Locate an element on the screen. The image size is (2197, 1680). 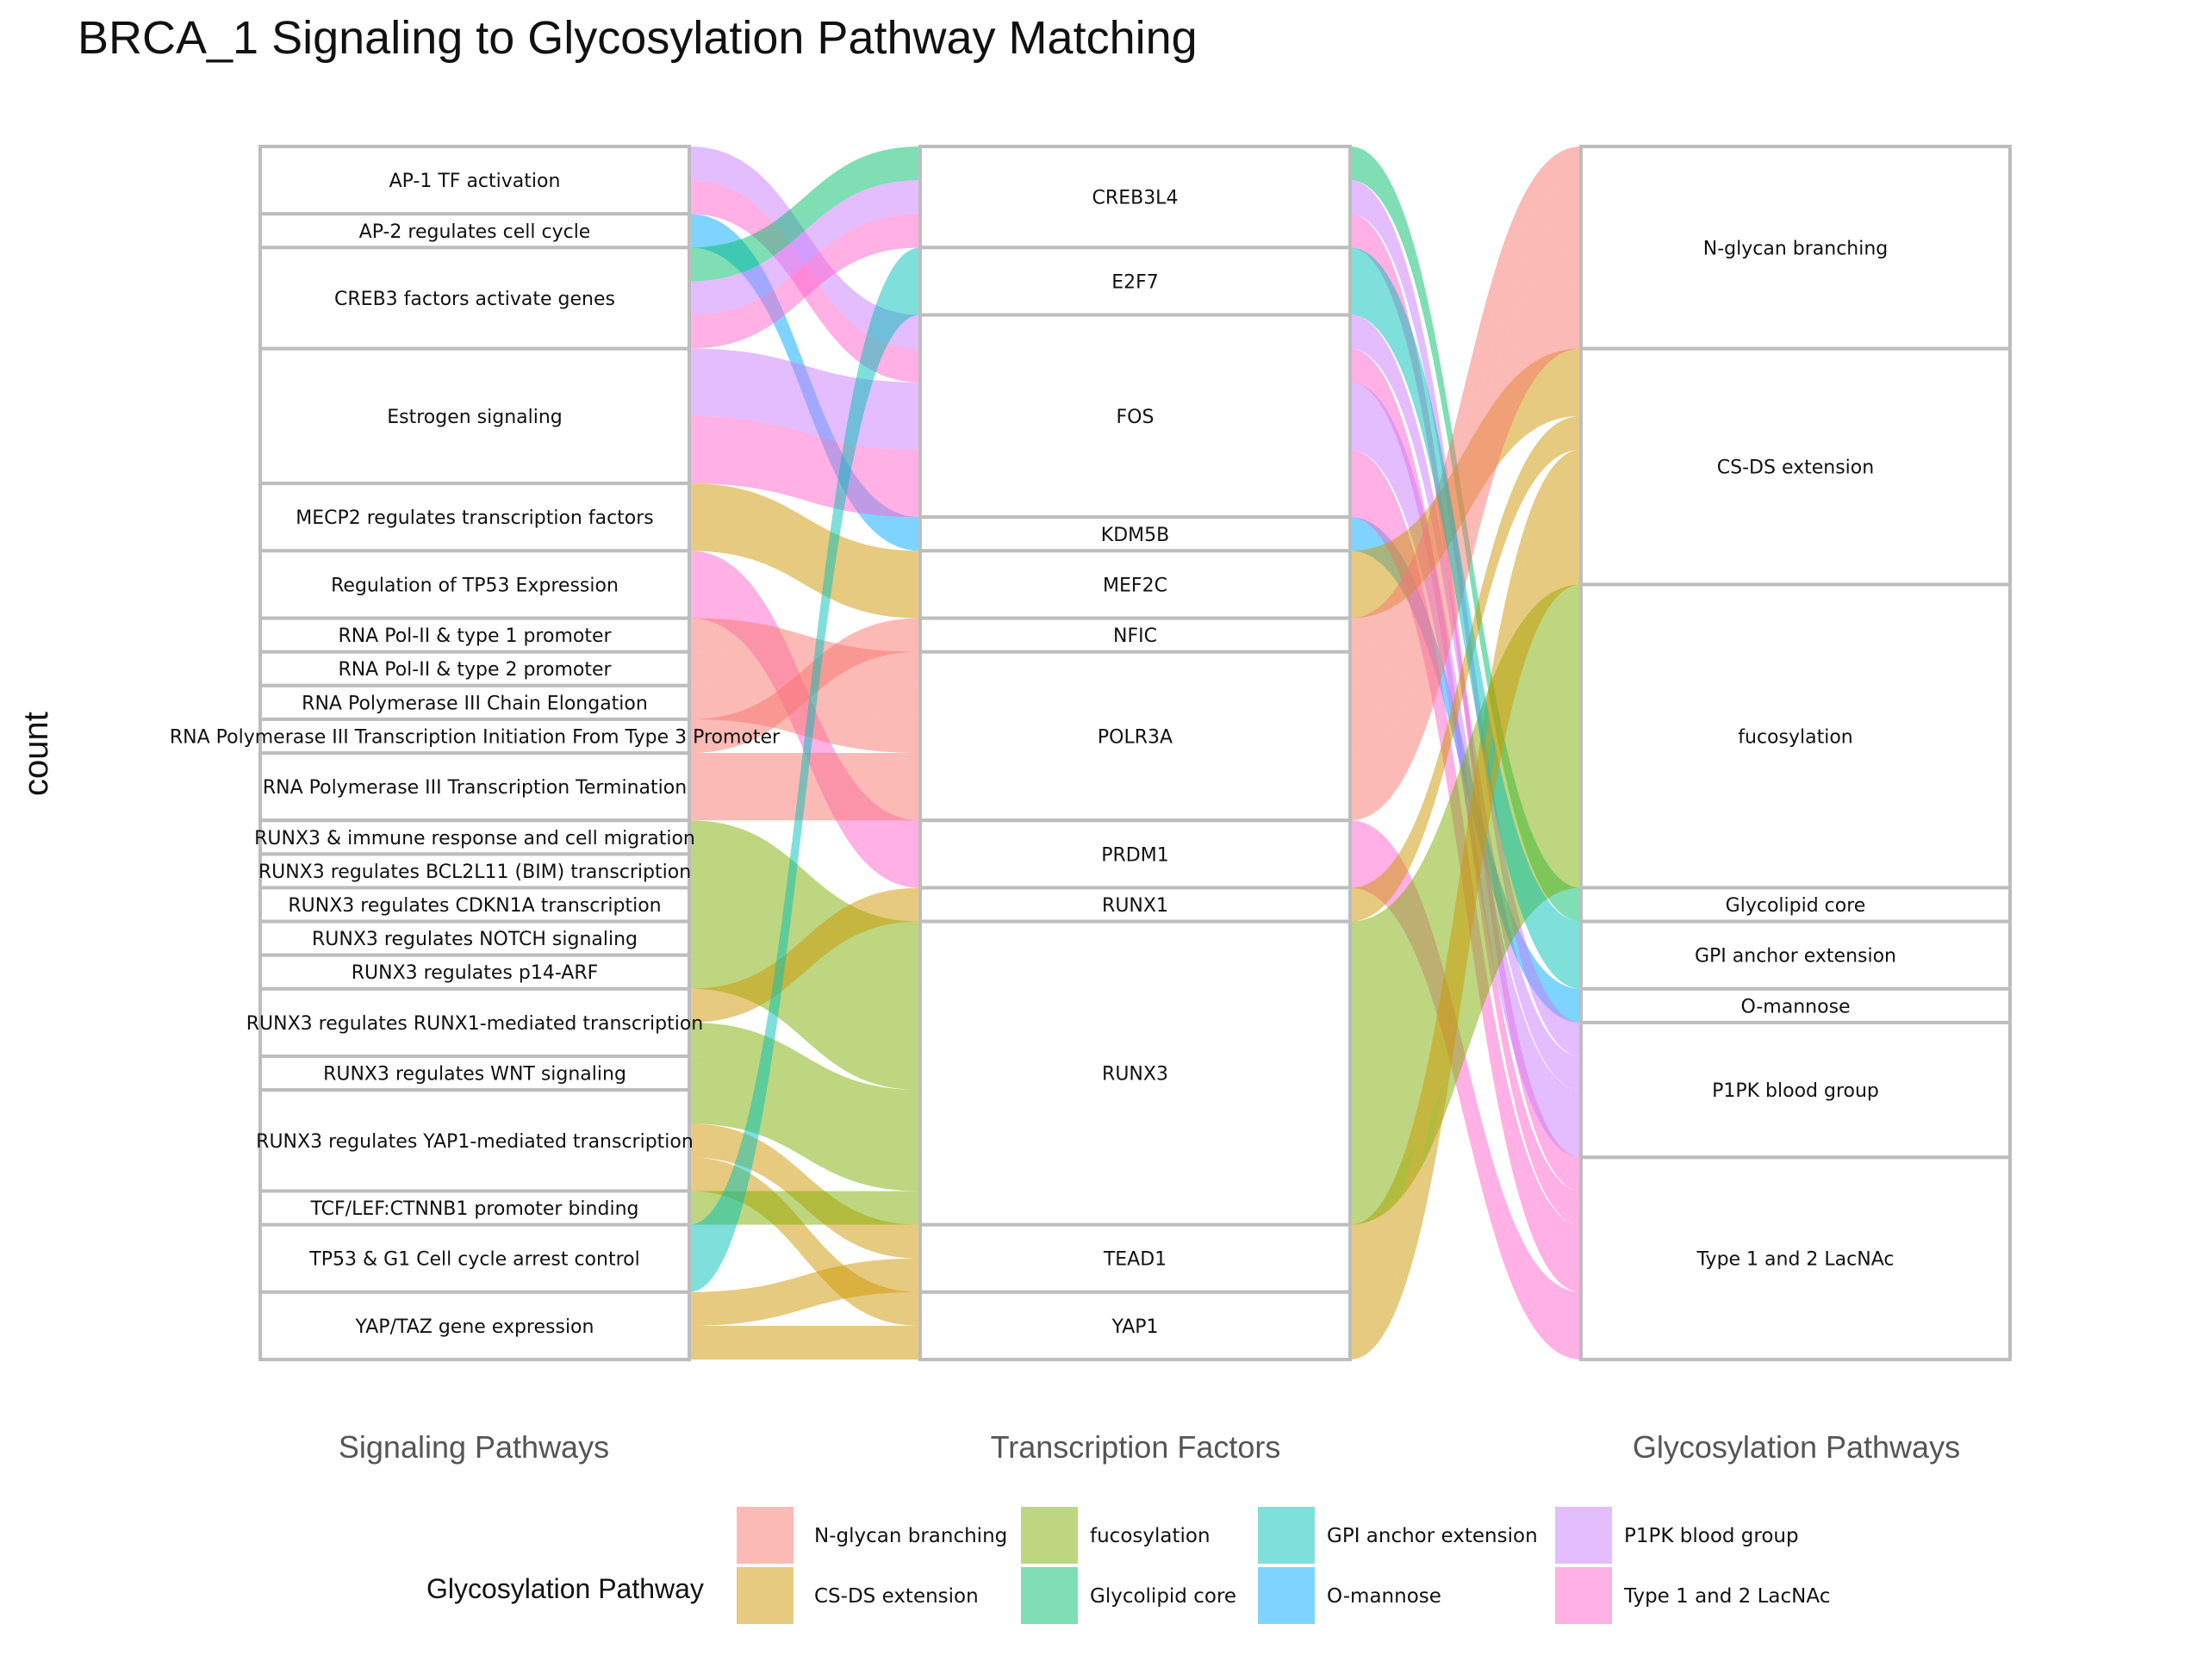
stratum-label: TCF/LEF:CTNNB1 promoter binding is located at coordinates (475, 1209).